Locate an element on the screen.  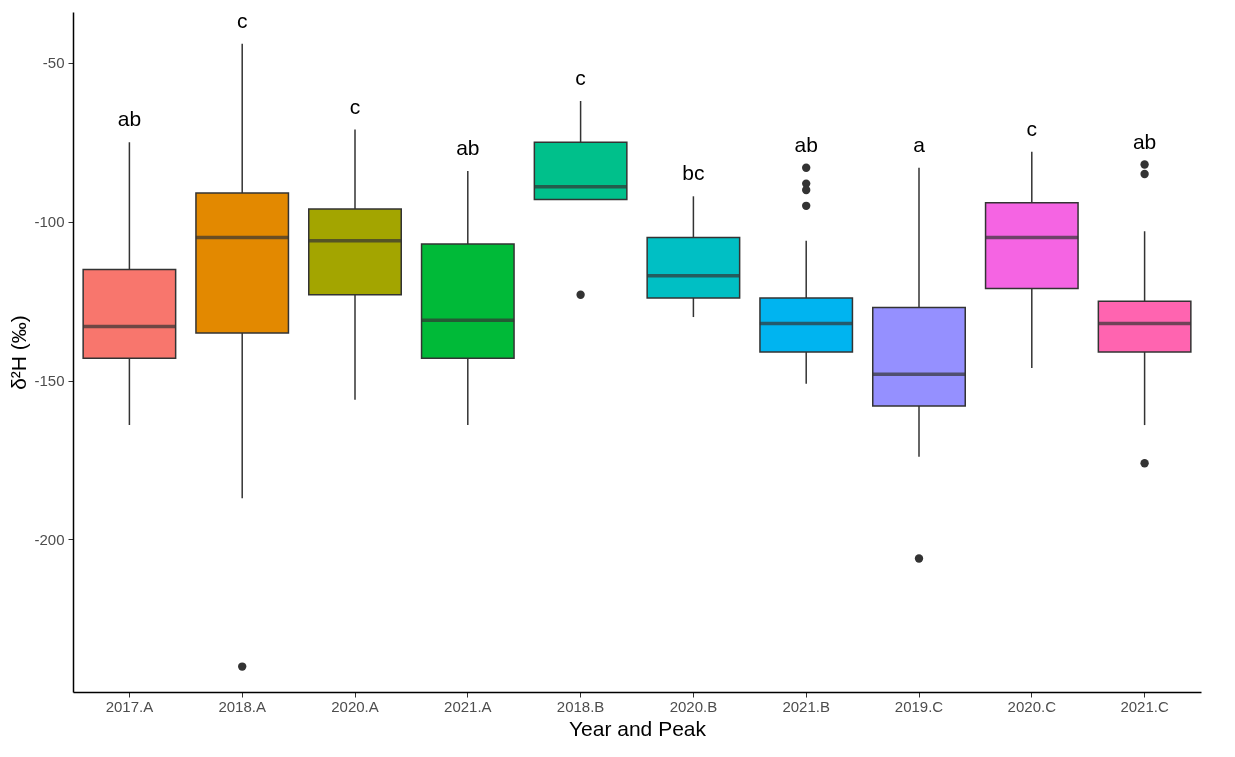
x-tick-label: 2019.C is located at coordinates (919, 706).